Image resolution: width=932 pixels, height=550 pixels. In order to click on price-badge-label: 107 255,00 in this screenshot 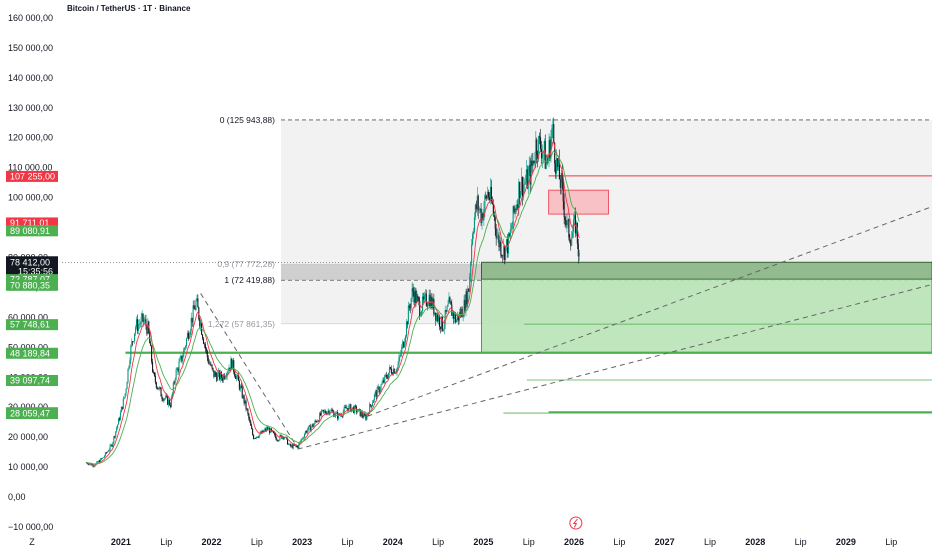, I will do `click(32, 176)`.